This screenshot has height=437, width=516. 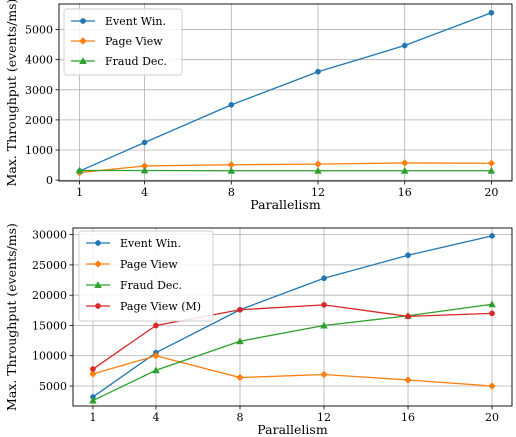 I want to click on y-tick-label: 30000, so click(x=49, y=235).